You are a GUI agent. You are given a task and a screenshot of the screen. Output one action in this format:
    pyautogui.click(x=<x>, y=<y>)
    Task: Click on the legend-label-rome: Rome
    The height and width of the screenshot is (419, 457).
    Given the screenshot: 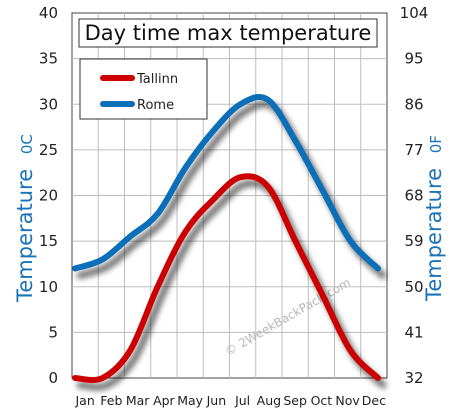 What is the action you would take?
    pyautogui.click(x=155, y=105)
    